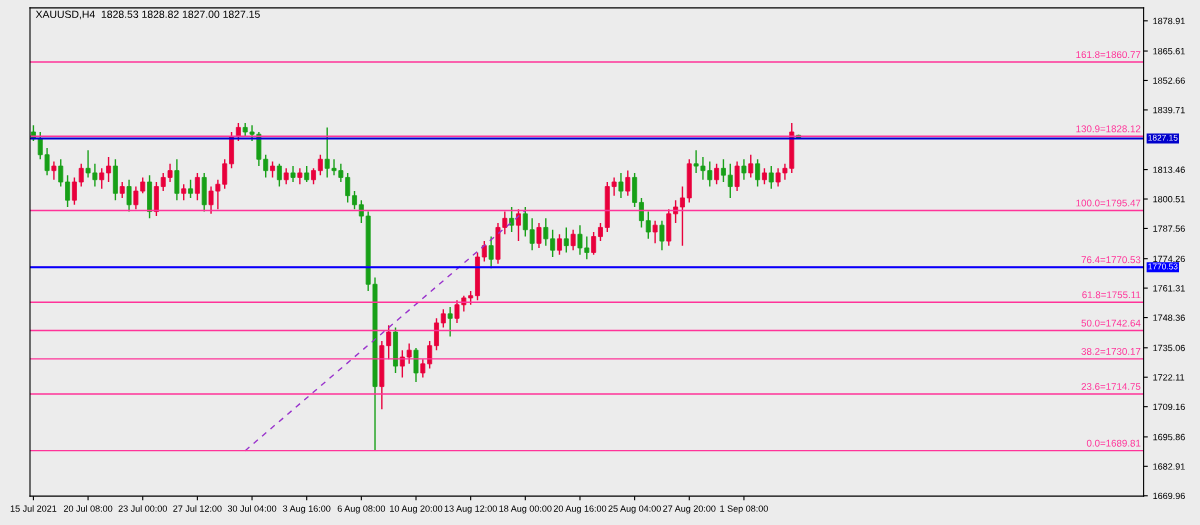 The height and width of the screenshot is (525, 1200). What do you see at coordinates (1108, 55) in the screenshot?
I see `ref-line-label: 161.8=1860.77` at bounding box center [1108, 55].